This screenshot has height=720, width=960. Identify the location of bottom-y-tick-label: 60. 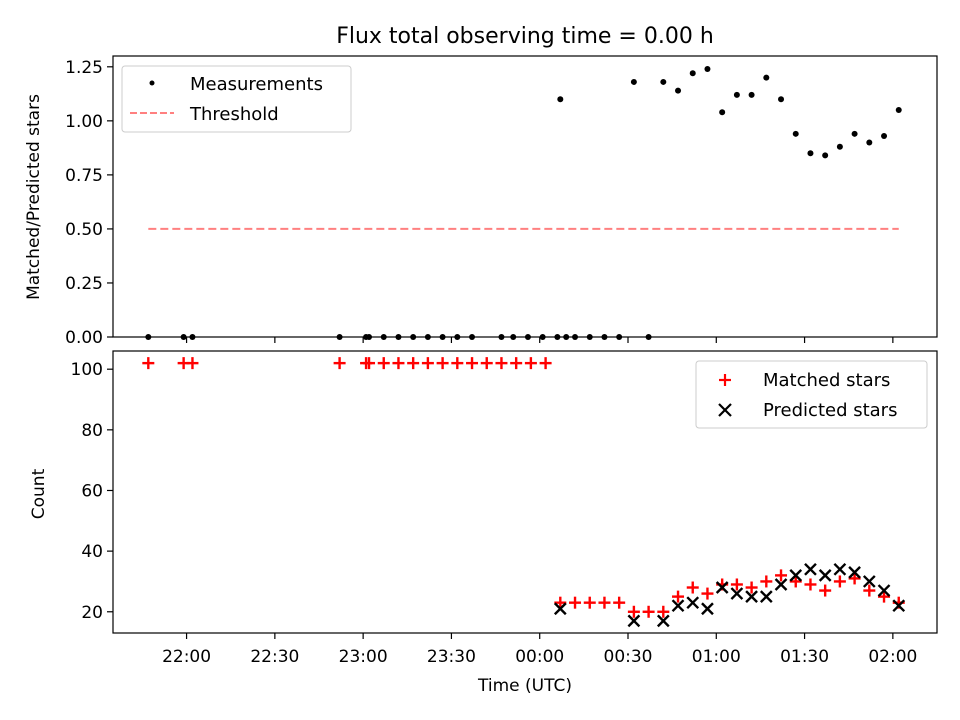
(92, 491).